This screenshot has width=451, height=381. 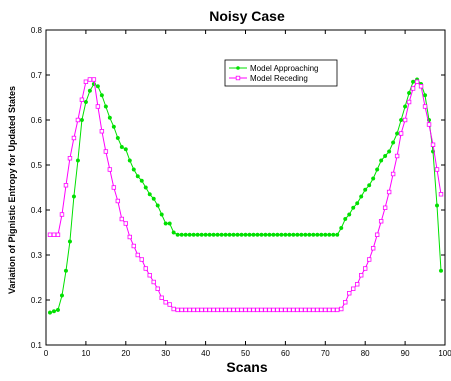 What do you see at coordinates (285, 353) in the screenshot?
I see `x-tick-label: 60` at bounding box center [285, 353].